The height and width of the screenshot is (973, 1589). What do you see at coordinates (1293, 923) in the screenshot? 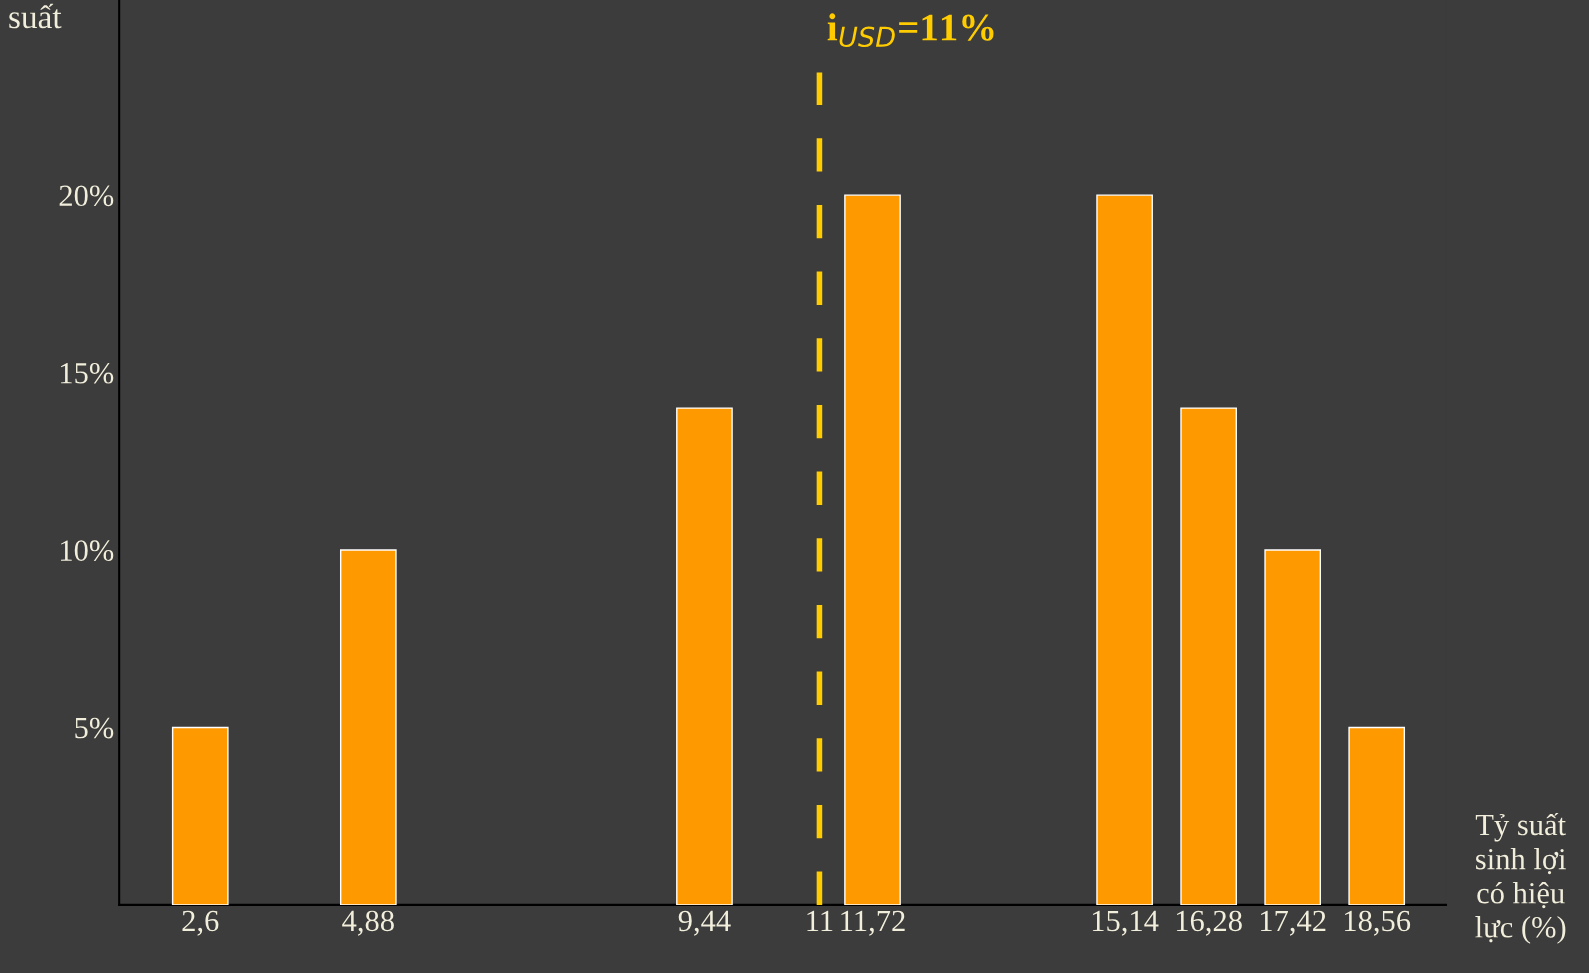
I see `x-tick-label: 17,42` at bounding box center [1293, 923].